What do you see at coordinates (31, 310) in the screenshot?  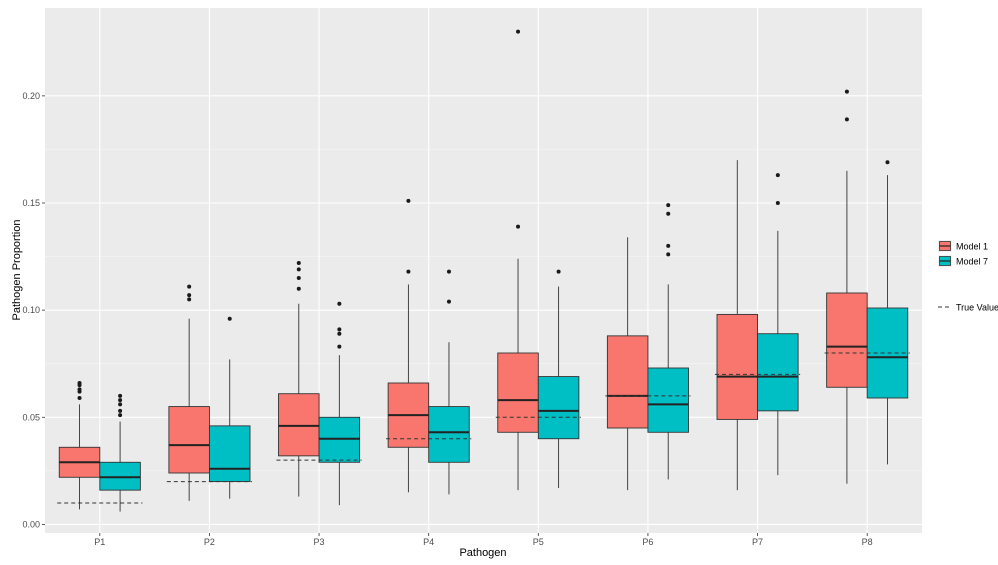 I see `y-tick-label: 0.10` at bounding box center [31, 310].